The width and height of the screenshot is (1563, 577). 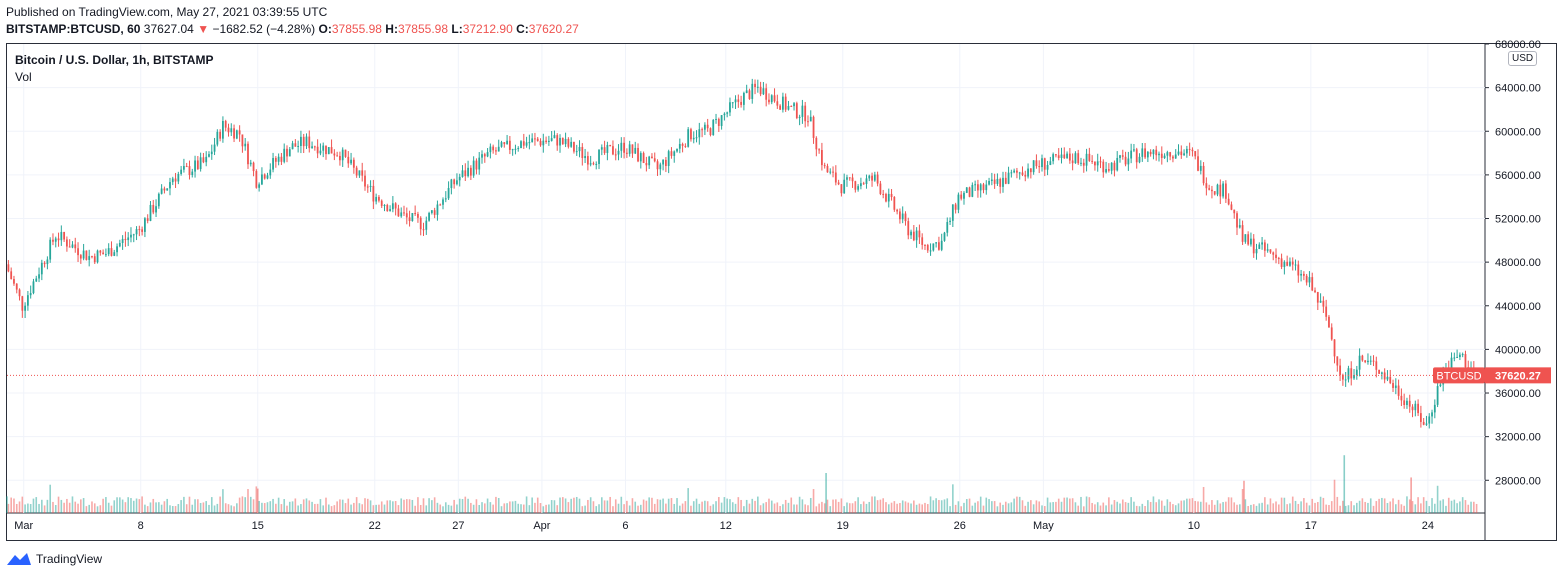 I want to click on open-label: O:, so click(x=325, y=29).